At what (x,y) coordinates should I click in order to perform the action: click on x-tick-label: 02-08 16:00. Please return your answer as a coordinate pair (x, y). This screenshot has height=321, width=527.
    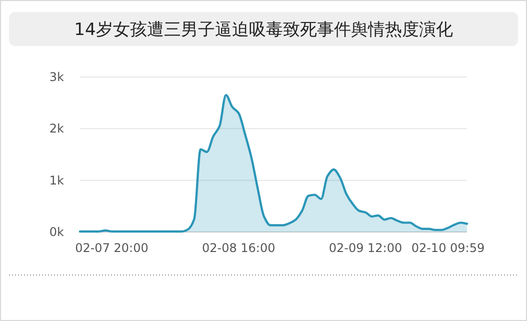
    Looking at the image, I should click on (239, 248).